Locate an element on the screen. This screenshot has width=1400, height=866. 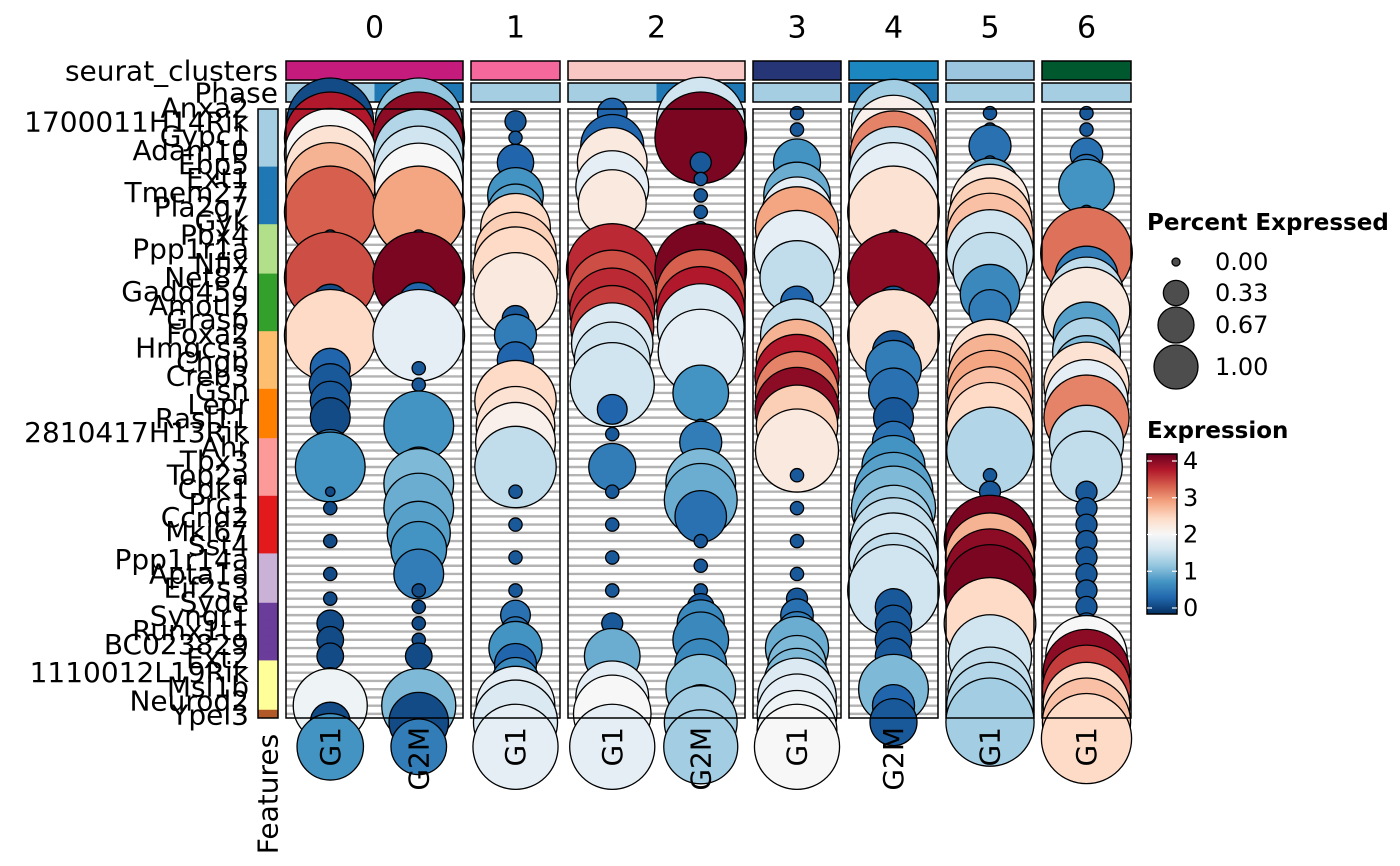
feature-label: Amotl2 is located at coordinates (199, 305).